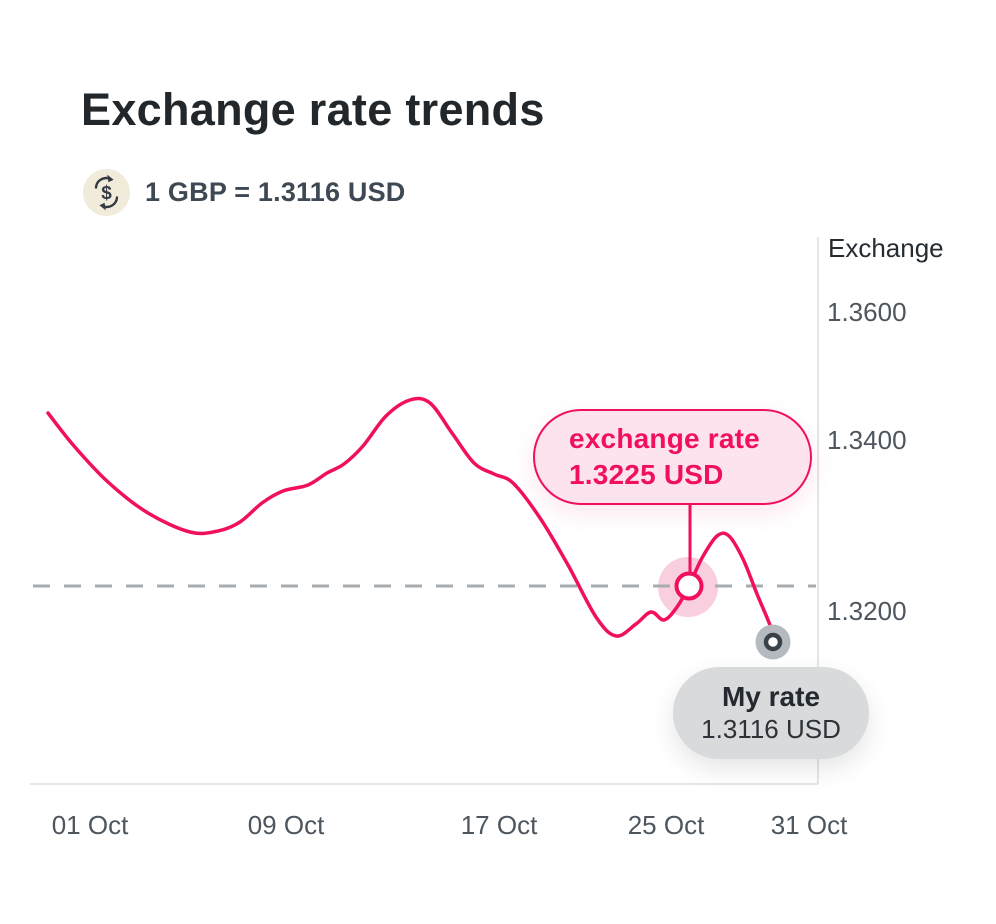 Image resolution: width=996 pixels, height=924 pixels. I want to click on x-tick-17-oct: 17 Oct, so click(499, 825).